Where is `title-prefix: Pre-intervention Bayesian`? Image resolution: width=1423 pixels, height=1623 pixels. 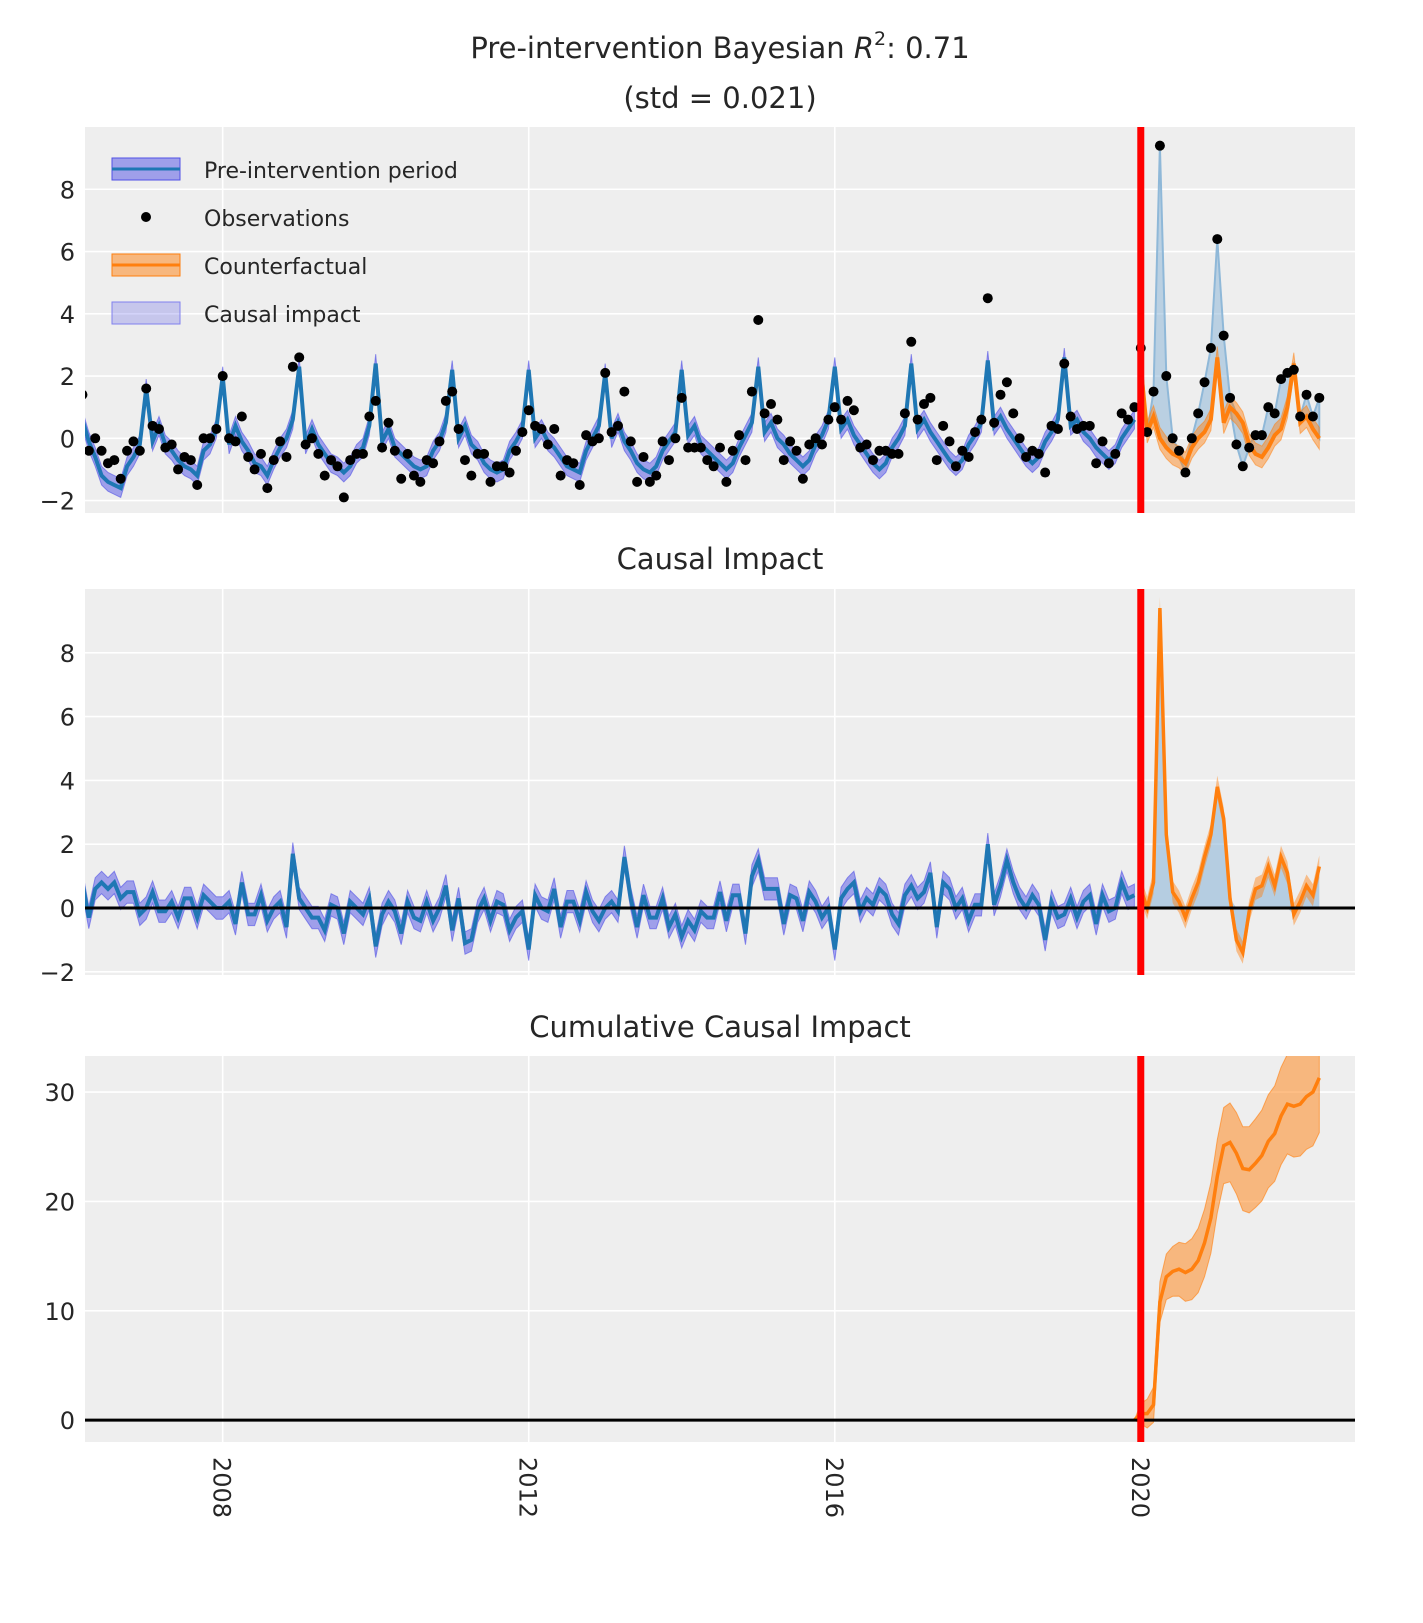 title-prefix: Pre-intervention Bayesian is located at coordinates (662, 48).